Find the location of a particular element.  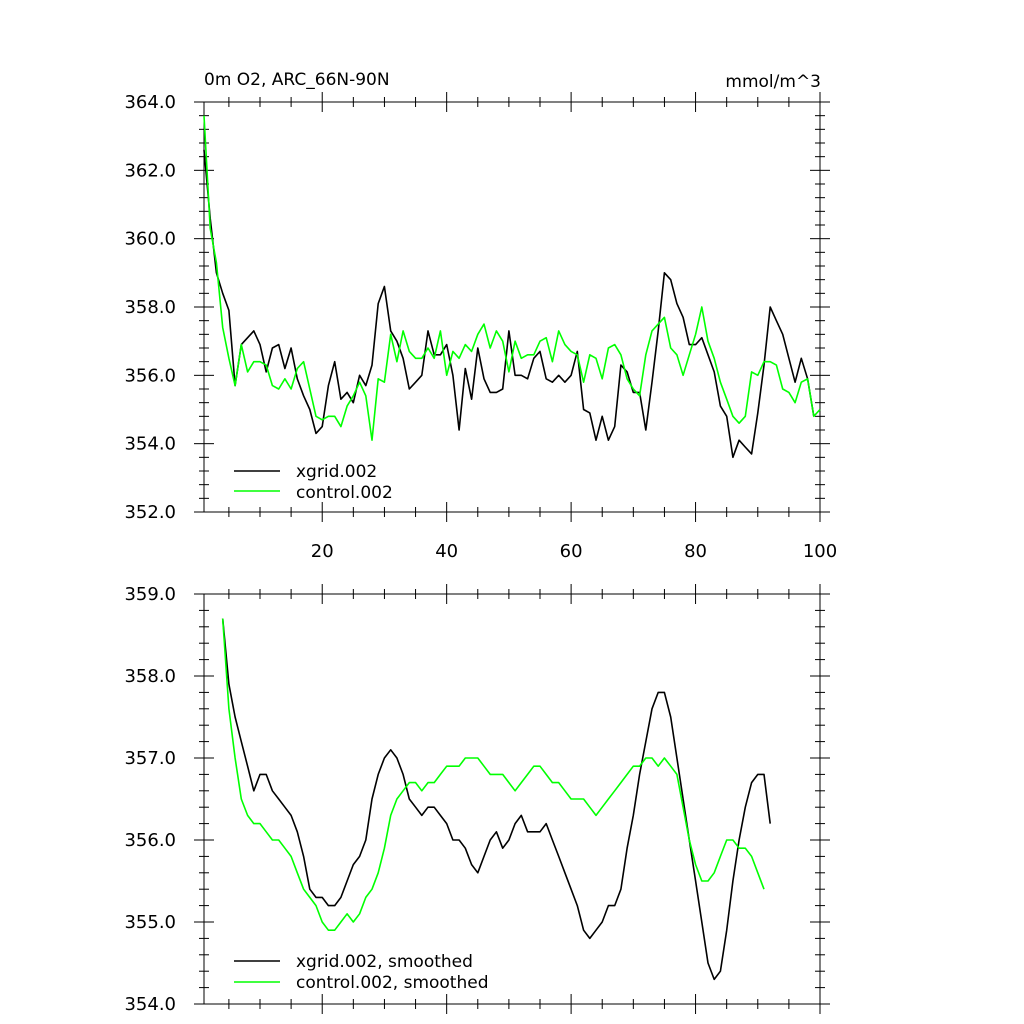

y-tick-label: 359.0 is located at coordinates (150, 594).